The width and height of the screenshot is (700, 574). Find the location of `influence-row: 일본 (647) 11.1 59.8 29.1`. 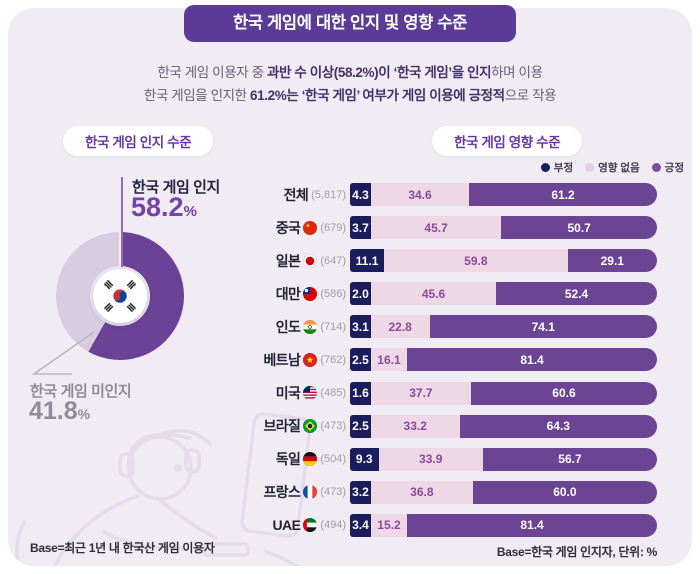

influence-row: 일본 (647) 11.1 59.8 29.1 is located at coordinates (454, 261).